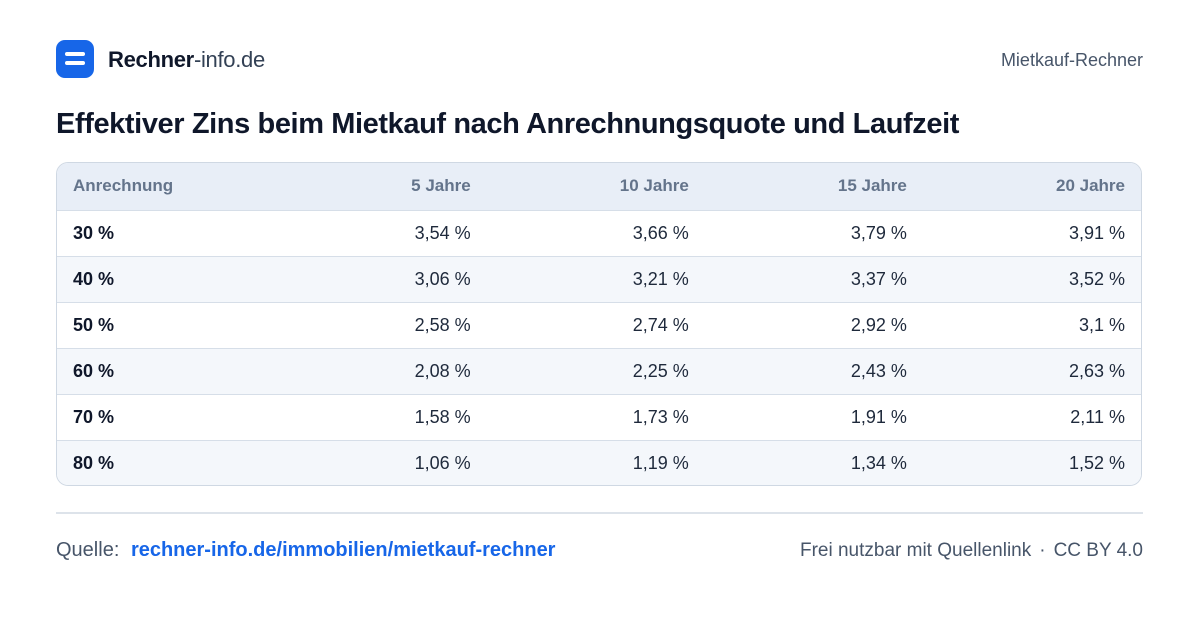 This screenshot has height=632, width=1200. Describe the element at coordinates (599, 513) in the screenshot. I see `footer-divider` at that location.